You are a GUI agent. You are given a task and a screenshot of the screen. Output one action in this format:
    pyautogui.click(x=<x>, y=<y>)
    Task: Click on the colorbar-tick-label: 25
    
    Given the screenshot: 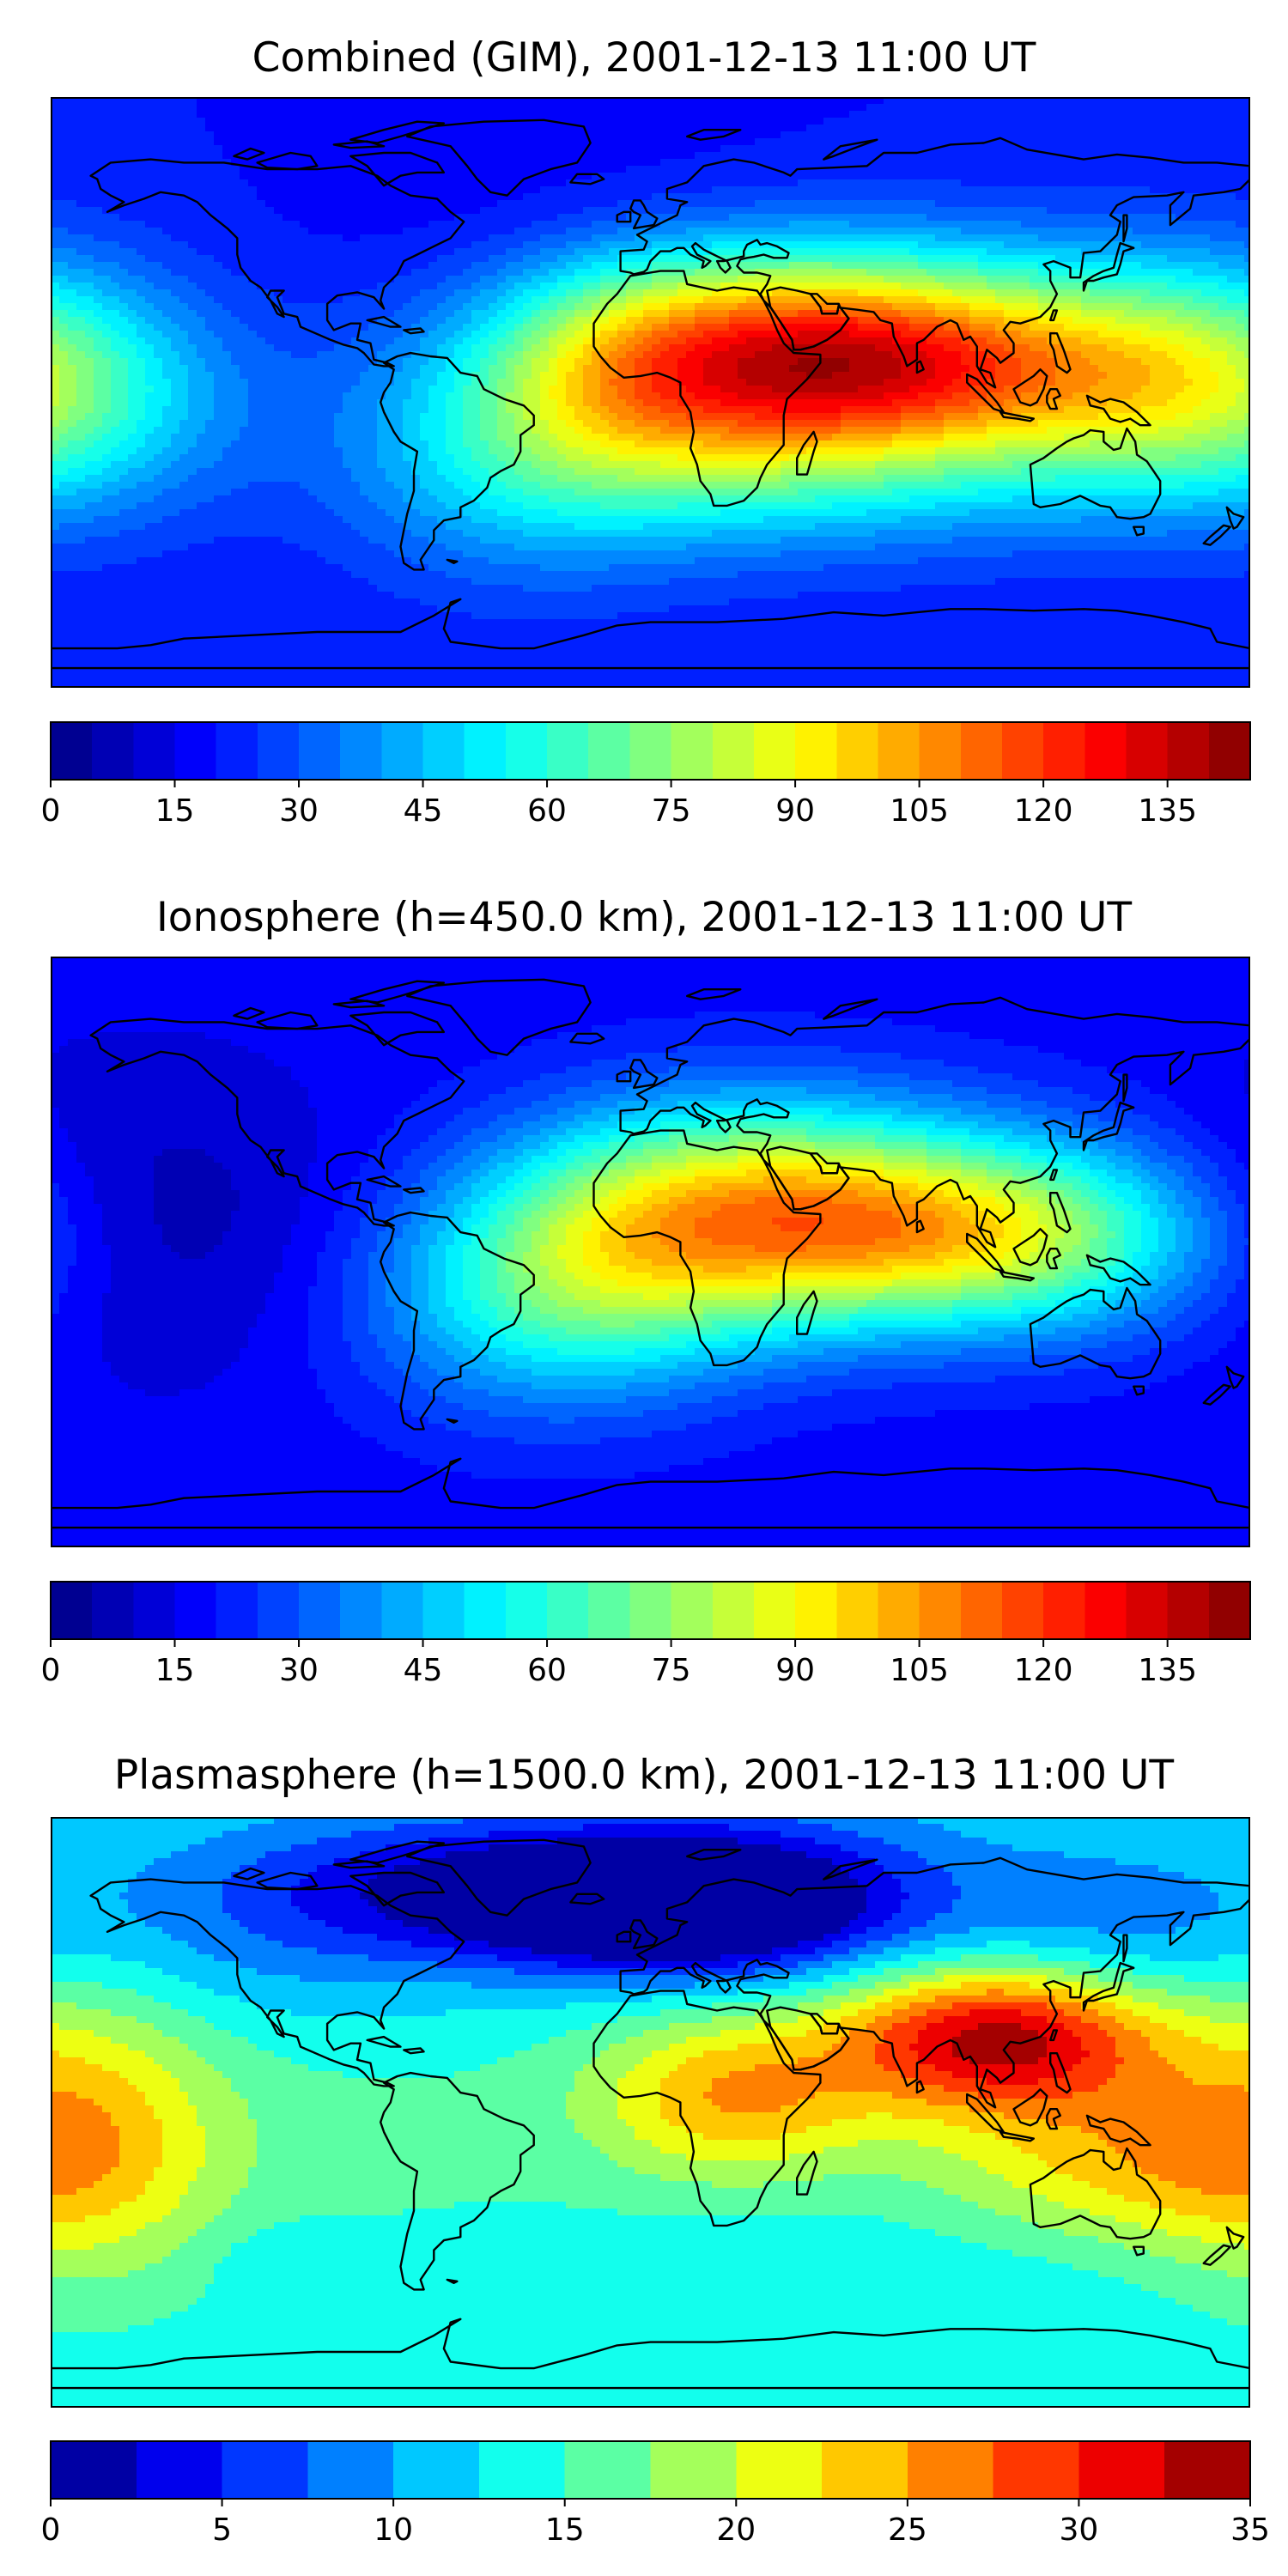 What is the action you would take?
    pyautogui.click(x=907, y=2530)
    